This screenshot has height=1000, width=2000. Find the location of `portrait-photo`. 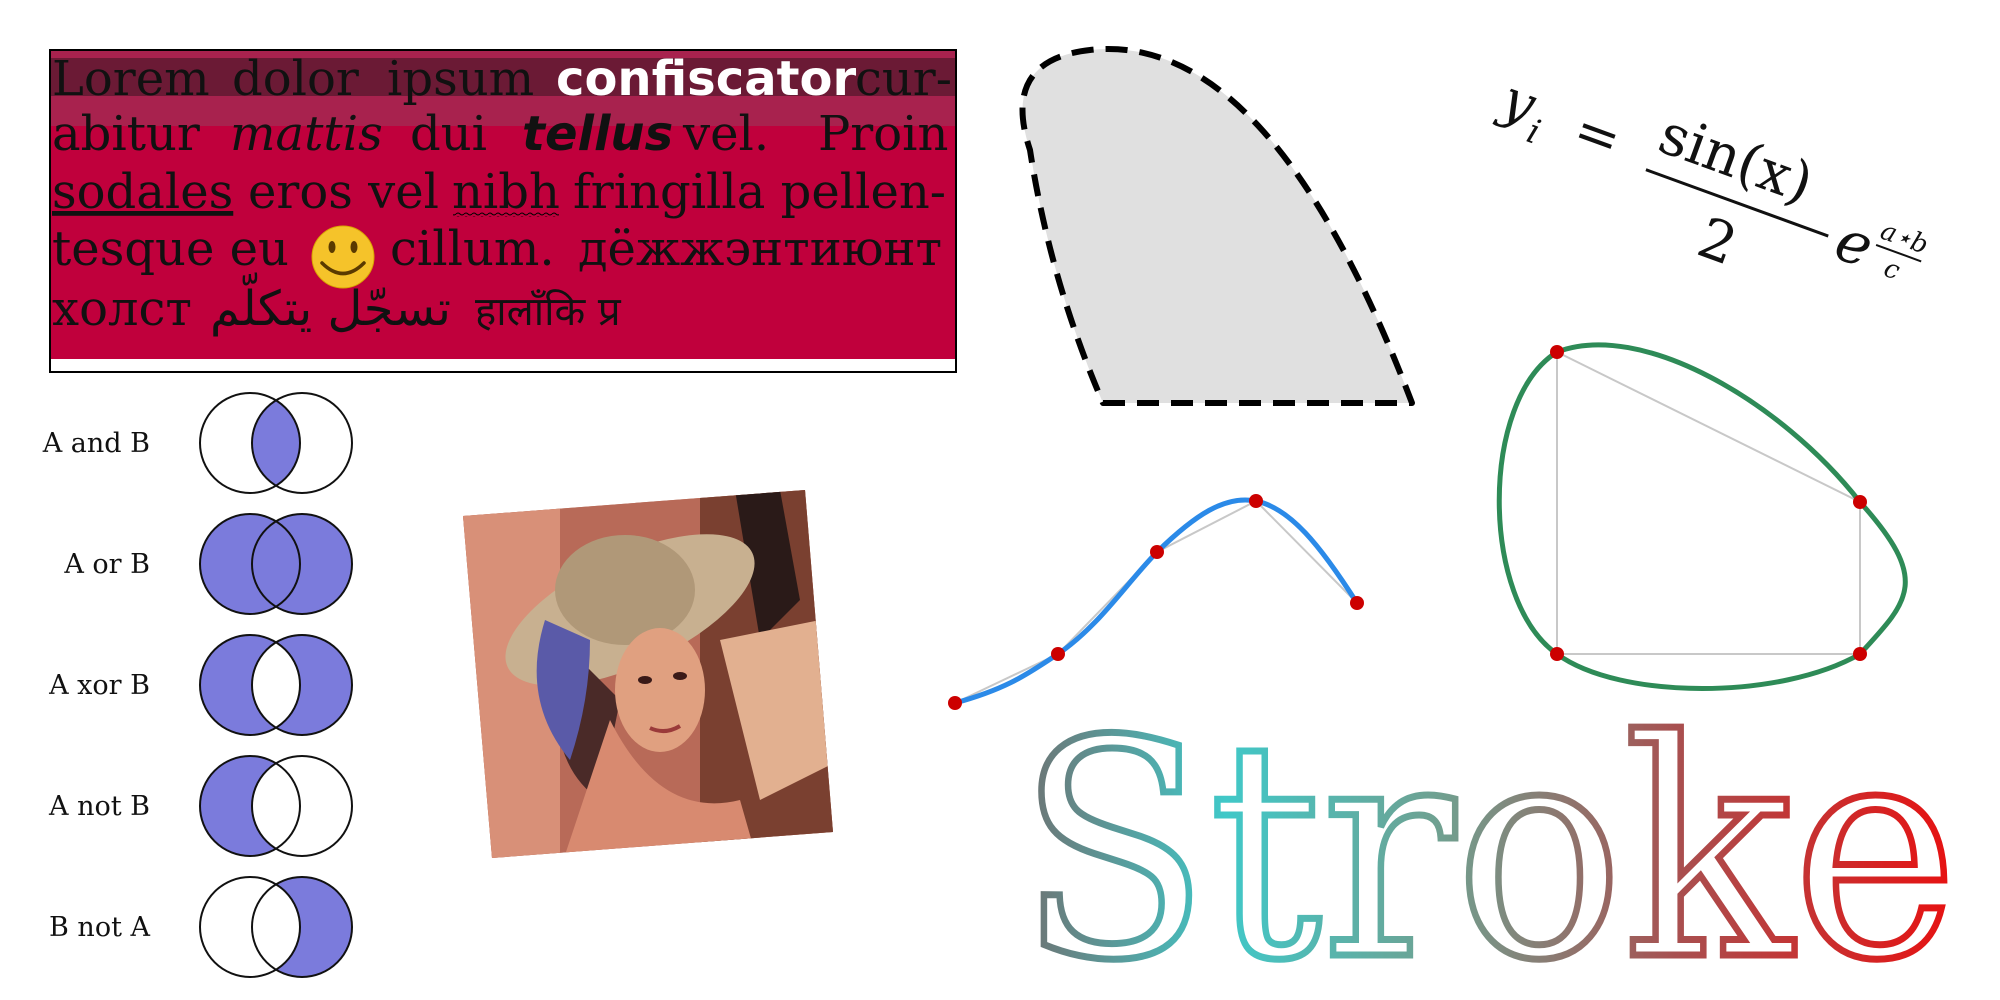

portrait-photo is located at coordinates (648, 674).